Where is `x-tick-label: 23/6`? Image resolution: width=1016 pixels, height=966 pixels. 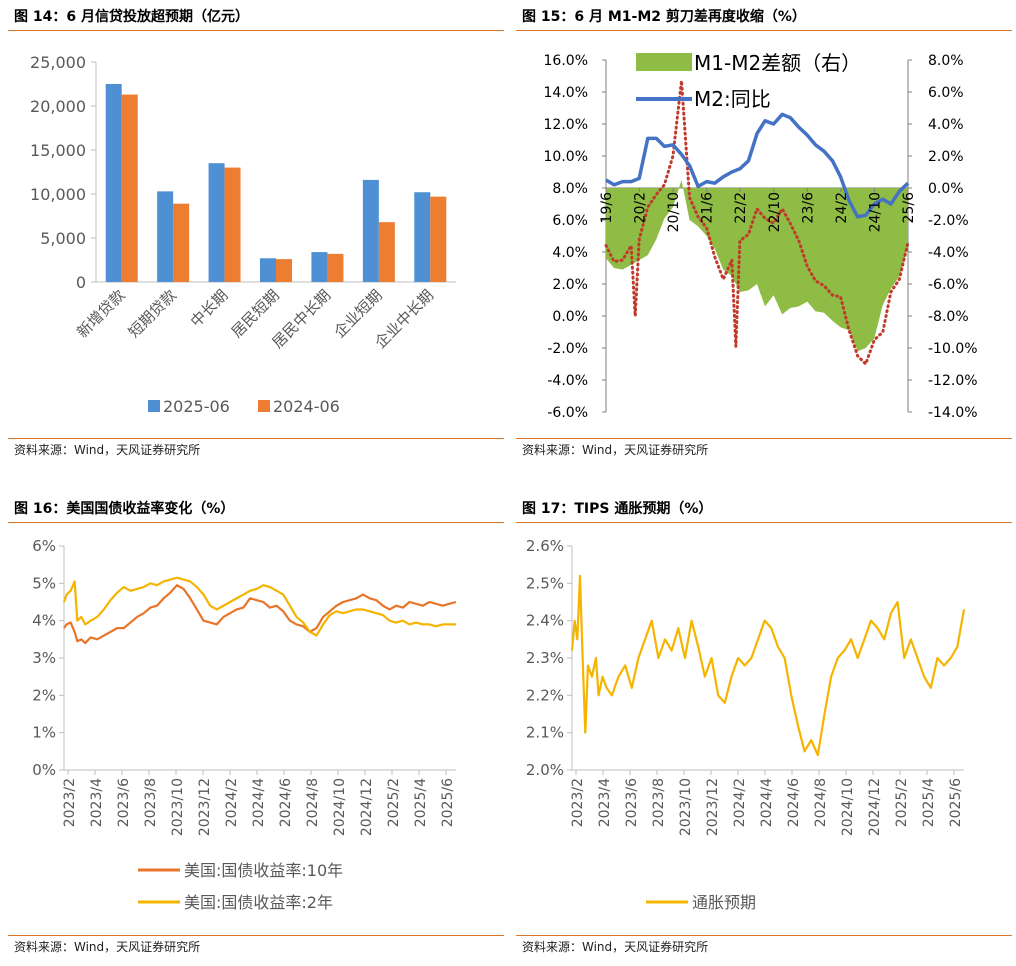 x-tick-label: 23/6 is located at coordinates (808, 208).